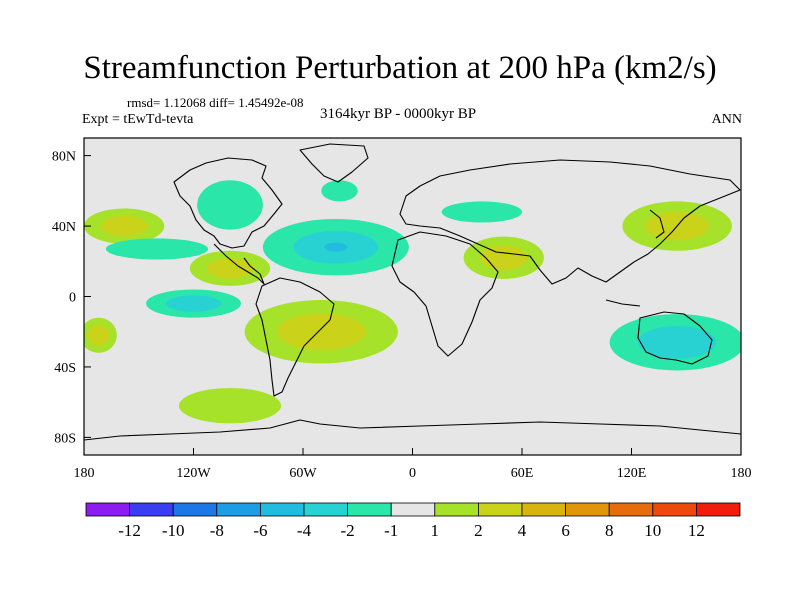 The height and width of the screenshot is (600, 800). I want to click on colorbar-label-1: -10, so click(173, 530).